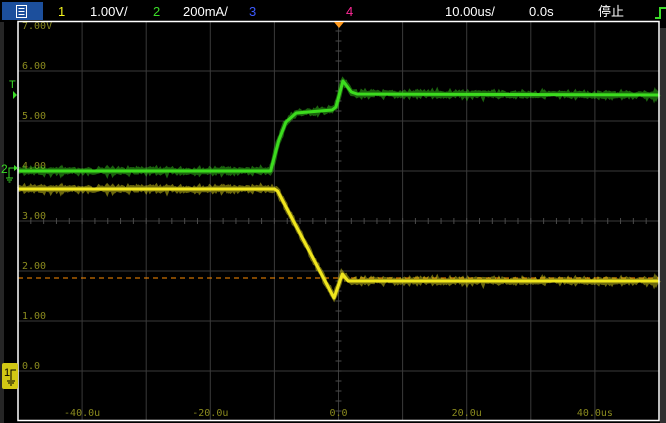  Describe the element at coordinates (34, 66) in the screenshot. I see `y-tick-label: 6.00` at that location.